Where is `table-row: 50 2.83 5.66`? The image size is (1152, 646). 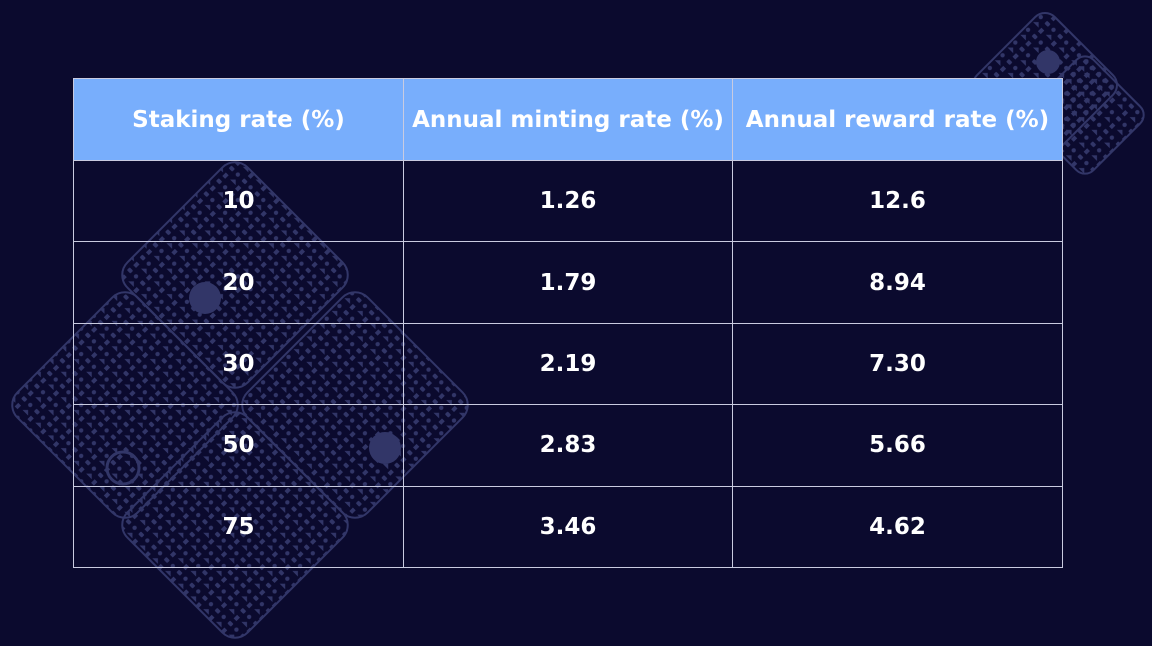
table-row: 50 2.83 5.66 is located at coordinates (568, 445).